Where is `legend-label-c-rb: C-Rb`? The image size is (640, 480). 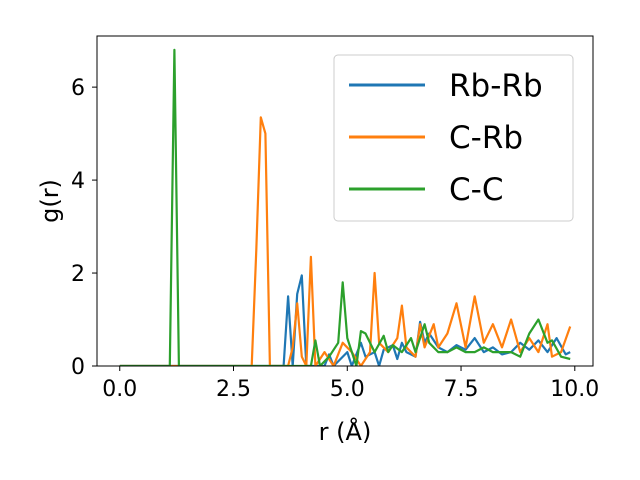
legend-label-c-rb: C-Rb is located at coordinates (486, 138).